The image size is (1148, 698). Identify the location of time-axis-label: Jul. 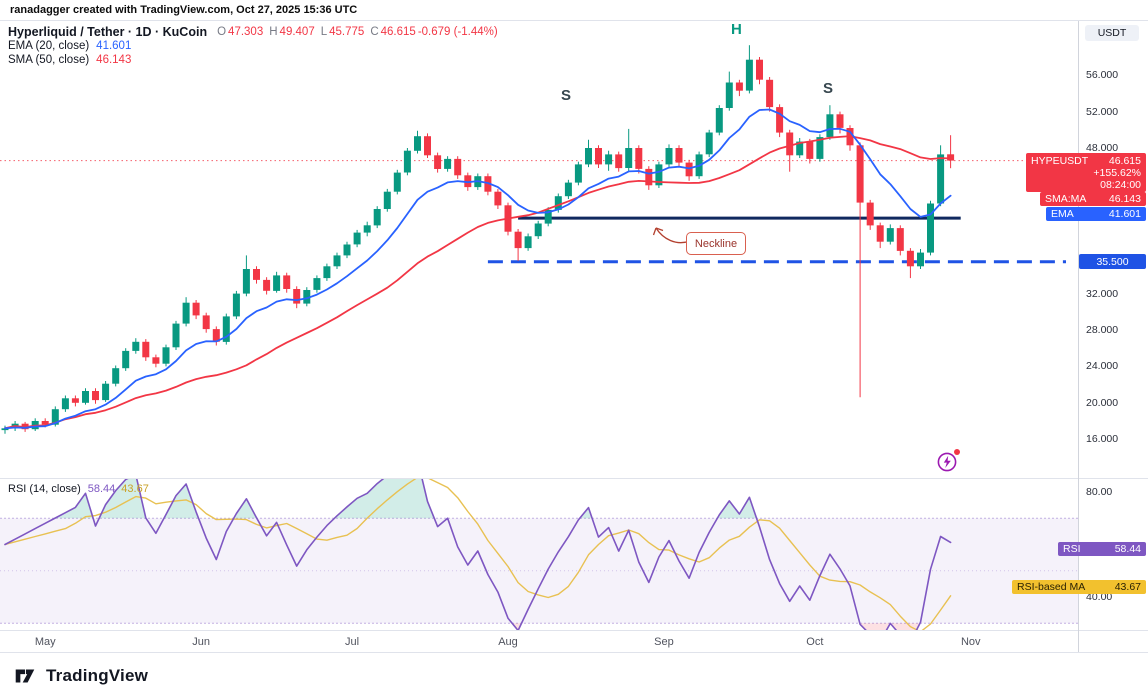
(352, 642).